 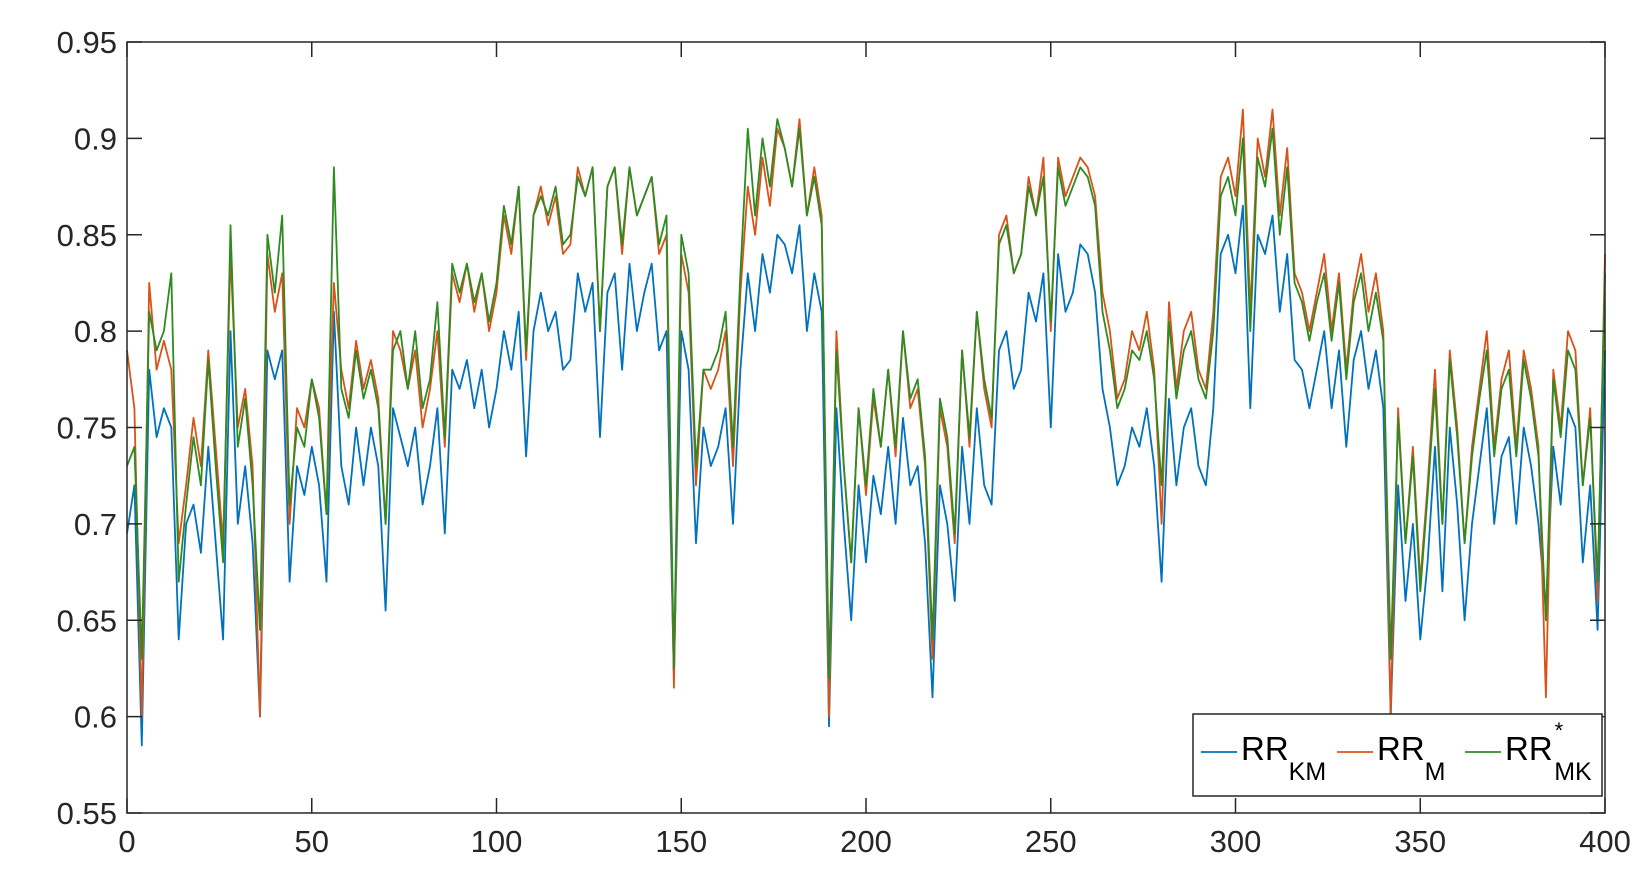 What do you see at coordinates (95, 717) in the screenshot?
I see `y-tick-label: 0.6` at bounding box center [95, 717].